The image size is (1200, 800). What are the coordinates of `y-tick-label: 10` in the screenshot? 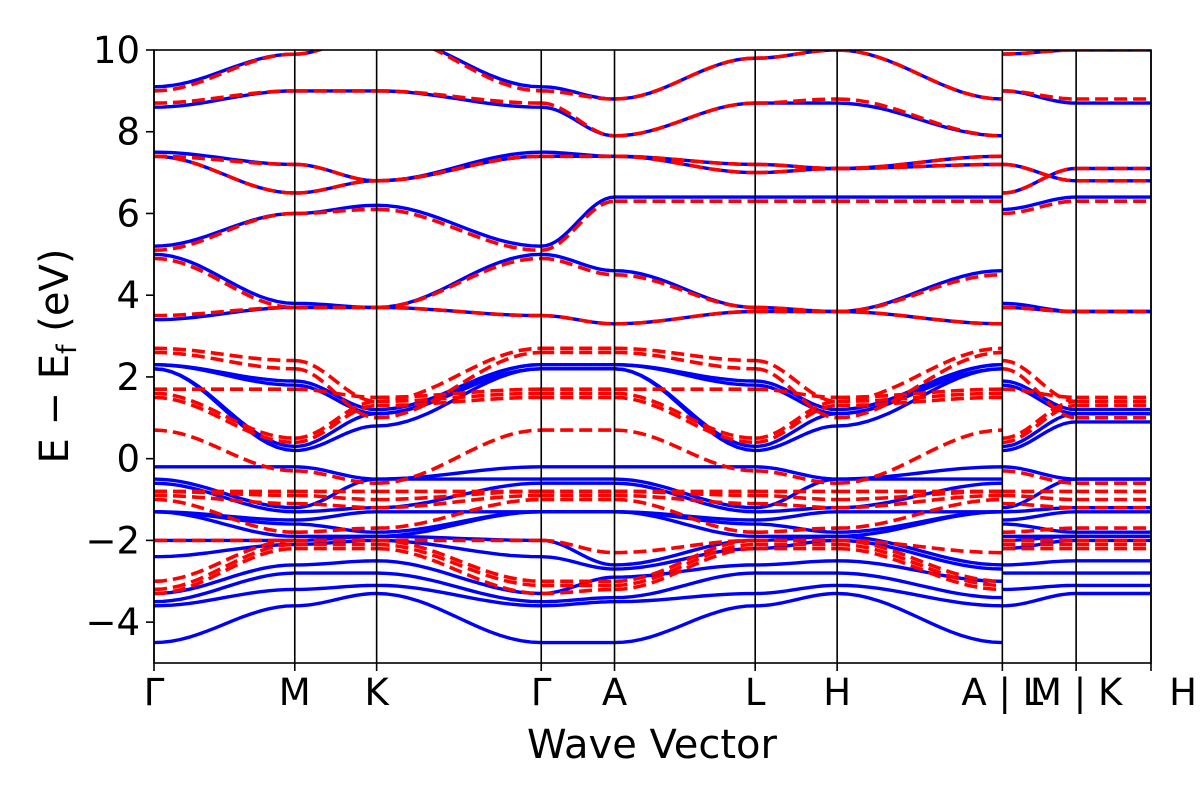 It's located at (116, 50).